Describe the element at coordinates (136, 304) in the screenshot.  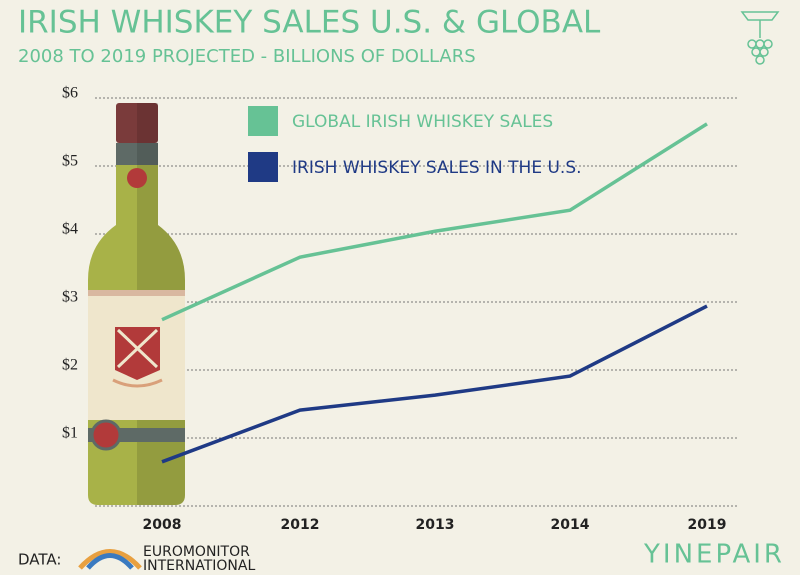
I see `bottle-illustration` at that location.